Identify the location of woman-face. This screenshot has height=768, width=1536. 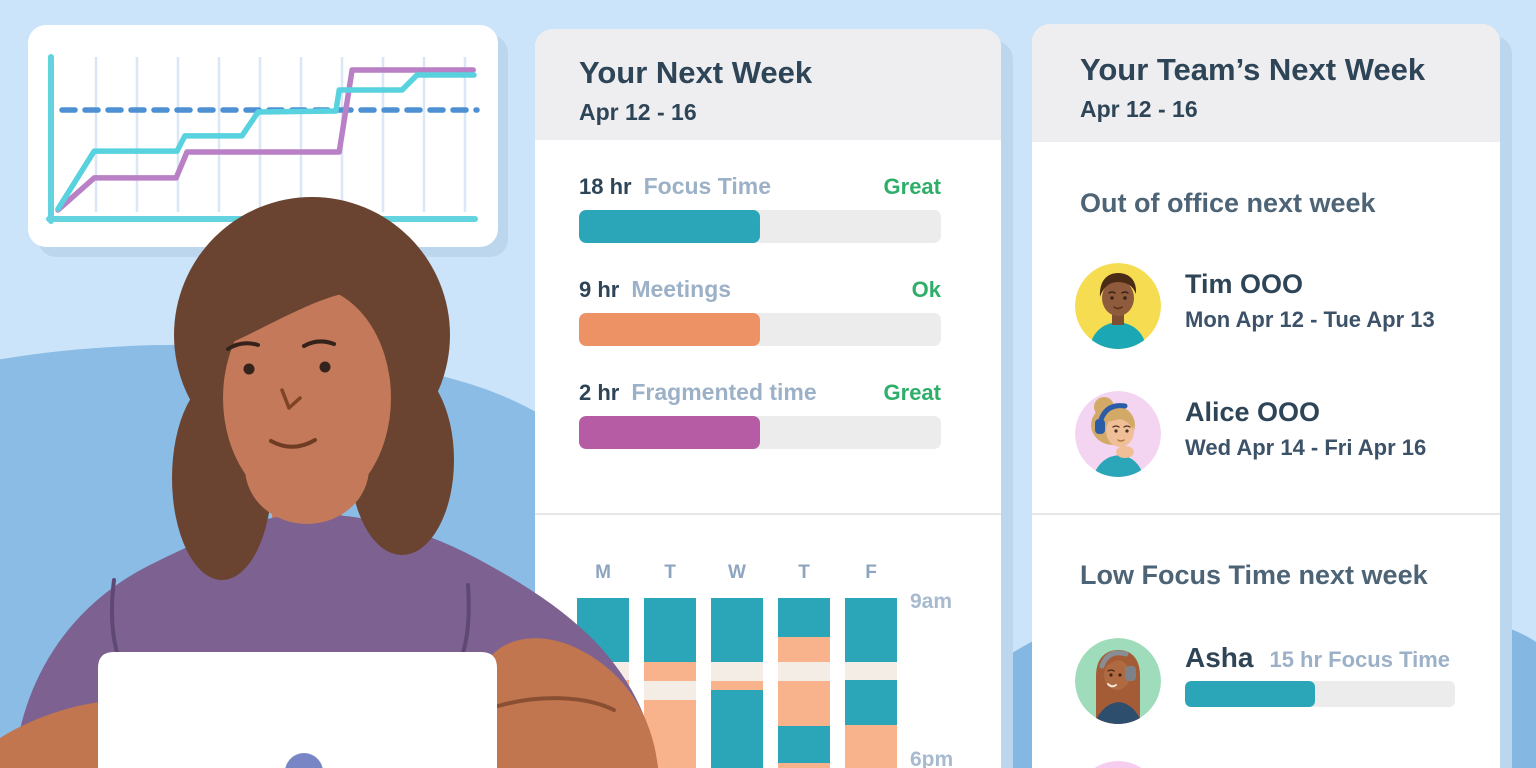
(307, 405).